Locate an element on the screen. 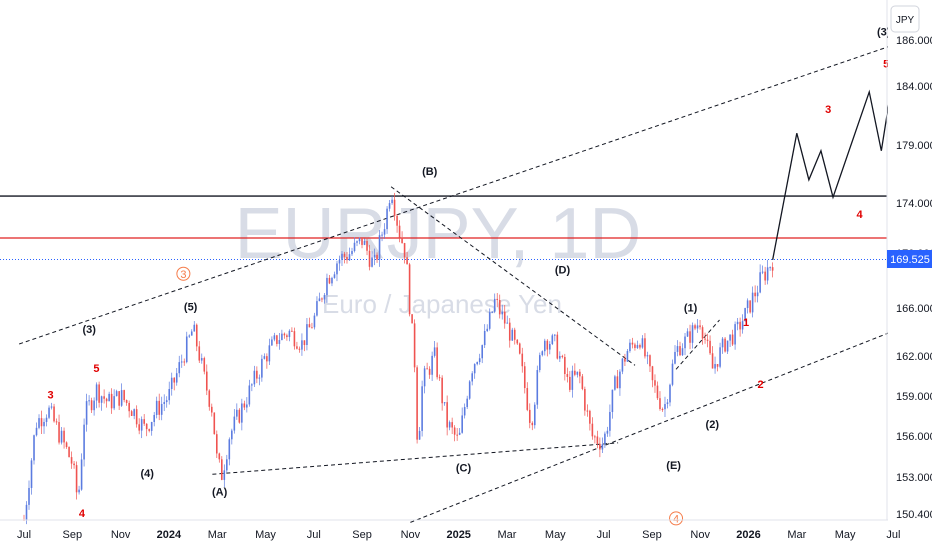  last-price-label: 169.525 is located at coordinates (910, 260).